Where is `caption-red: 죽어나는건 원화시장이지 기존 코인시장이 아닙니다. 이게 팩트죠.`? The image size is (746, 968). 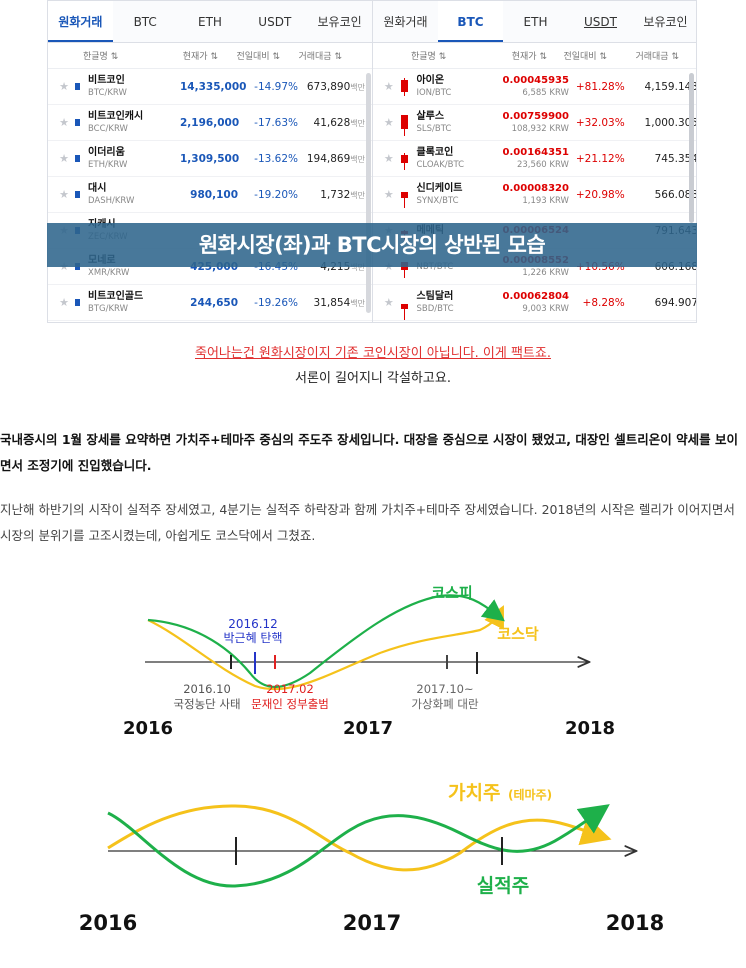
caption-red: 죽어나는건 원화시장이지 기존 코인시장이 아닙니다. 이게 팩트죠. is located at coordinates (373, 354).